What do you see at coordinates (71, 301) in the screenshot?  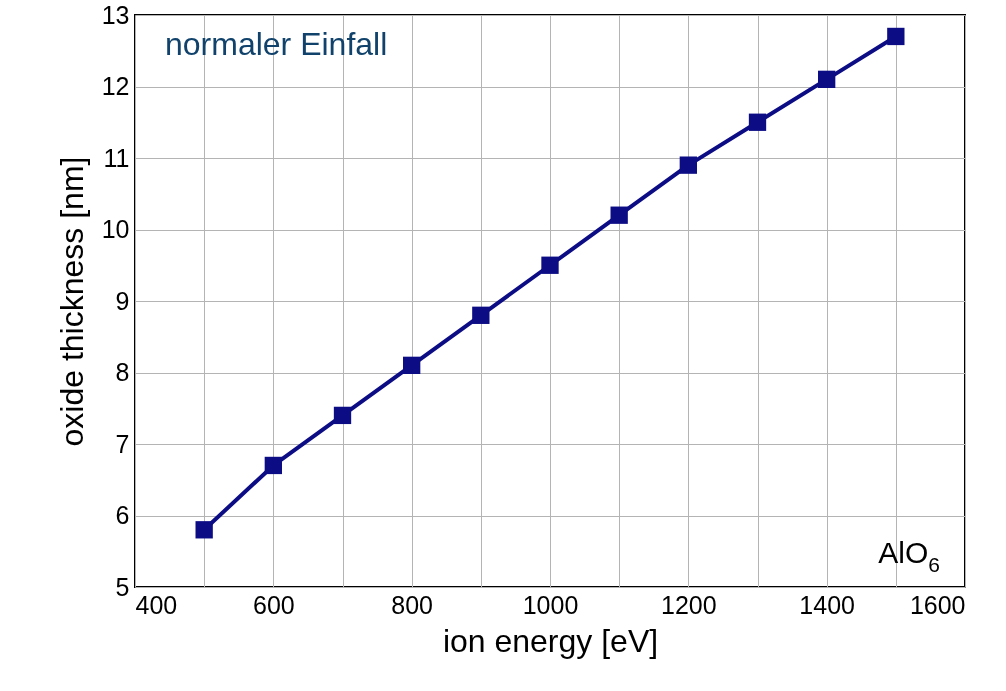 I see `y-axis-title: oxide thickness [nm]` at bounding box center [71, 301].